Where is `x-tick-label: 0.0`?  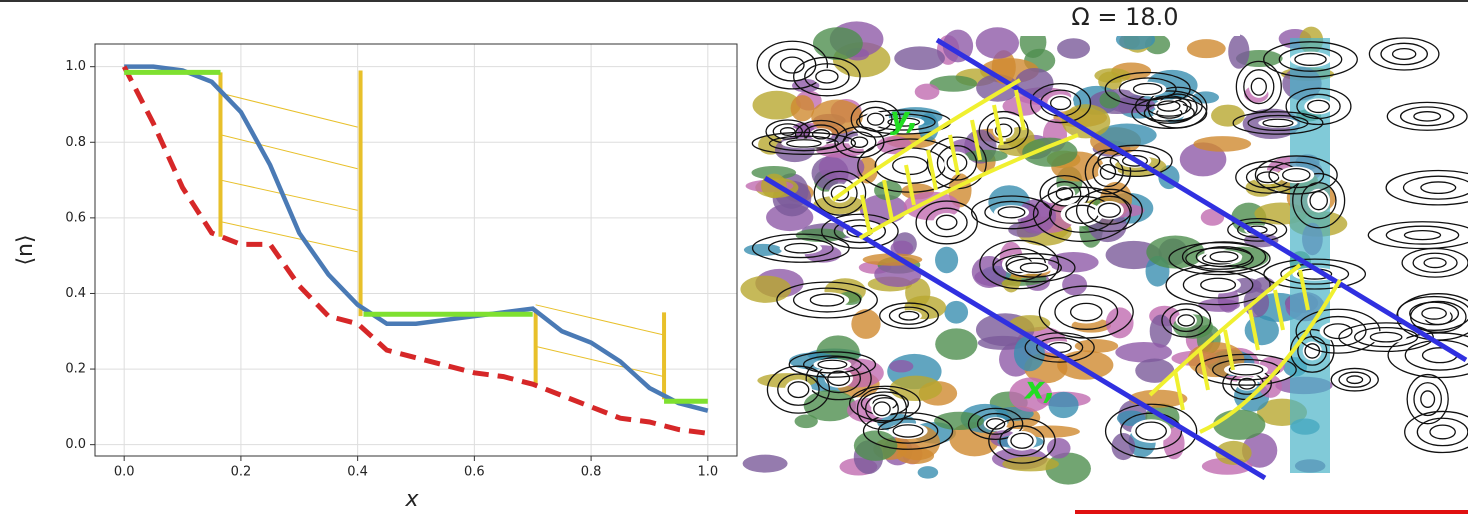
x-tick-label: 0.0 is located at coordinates (124, 472).